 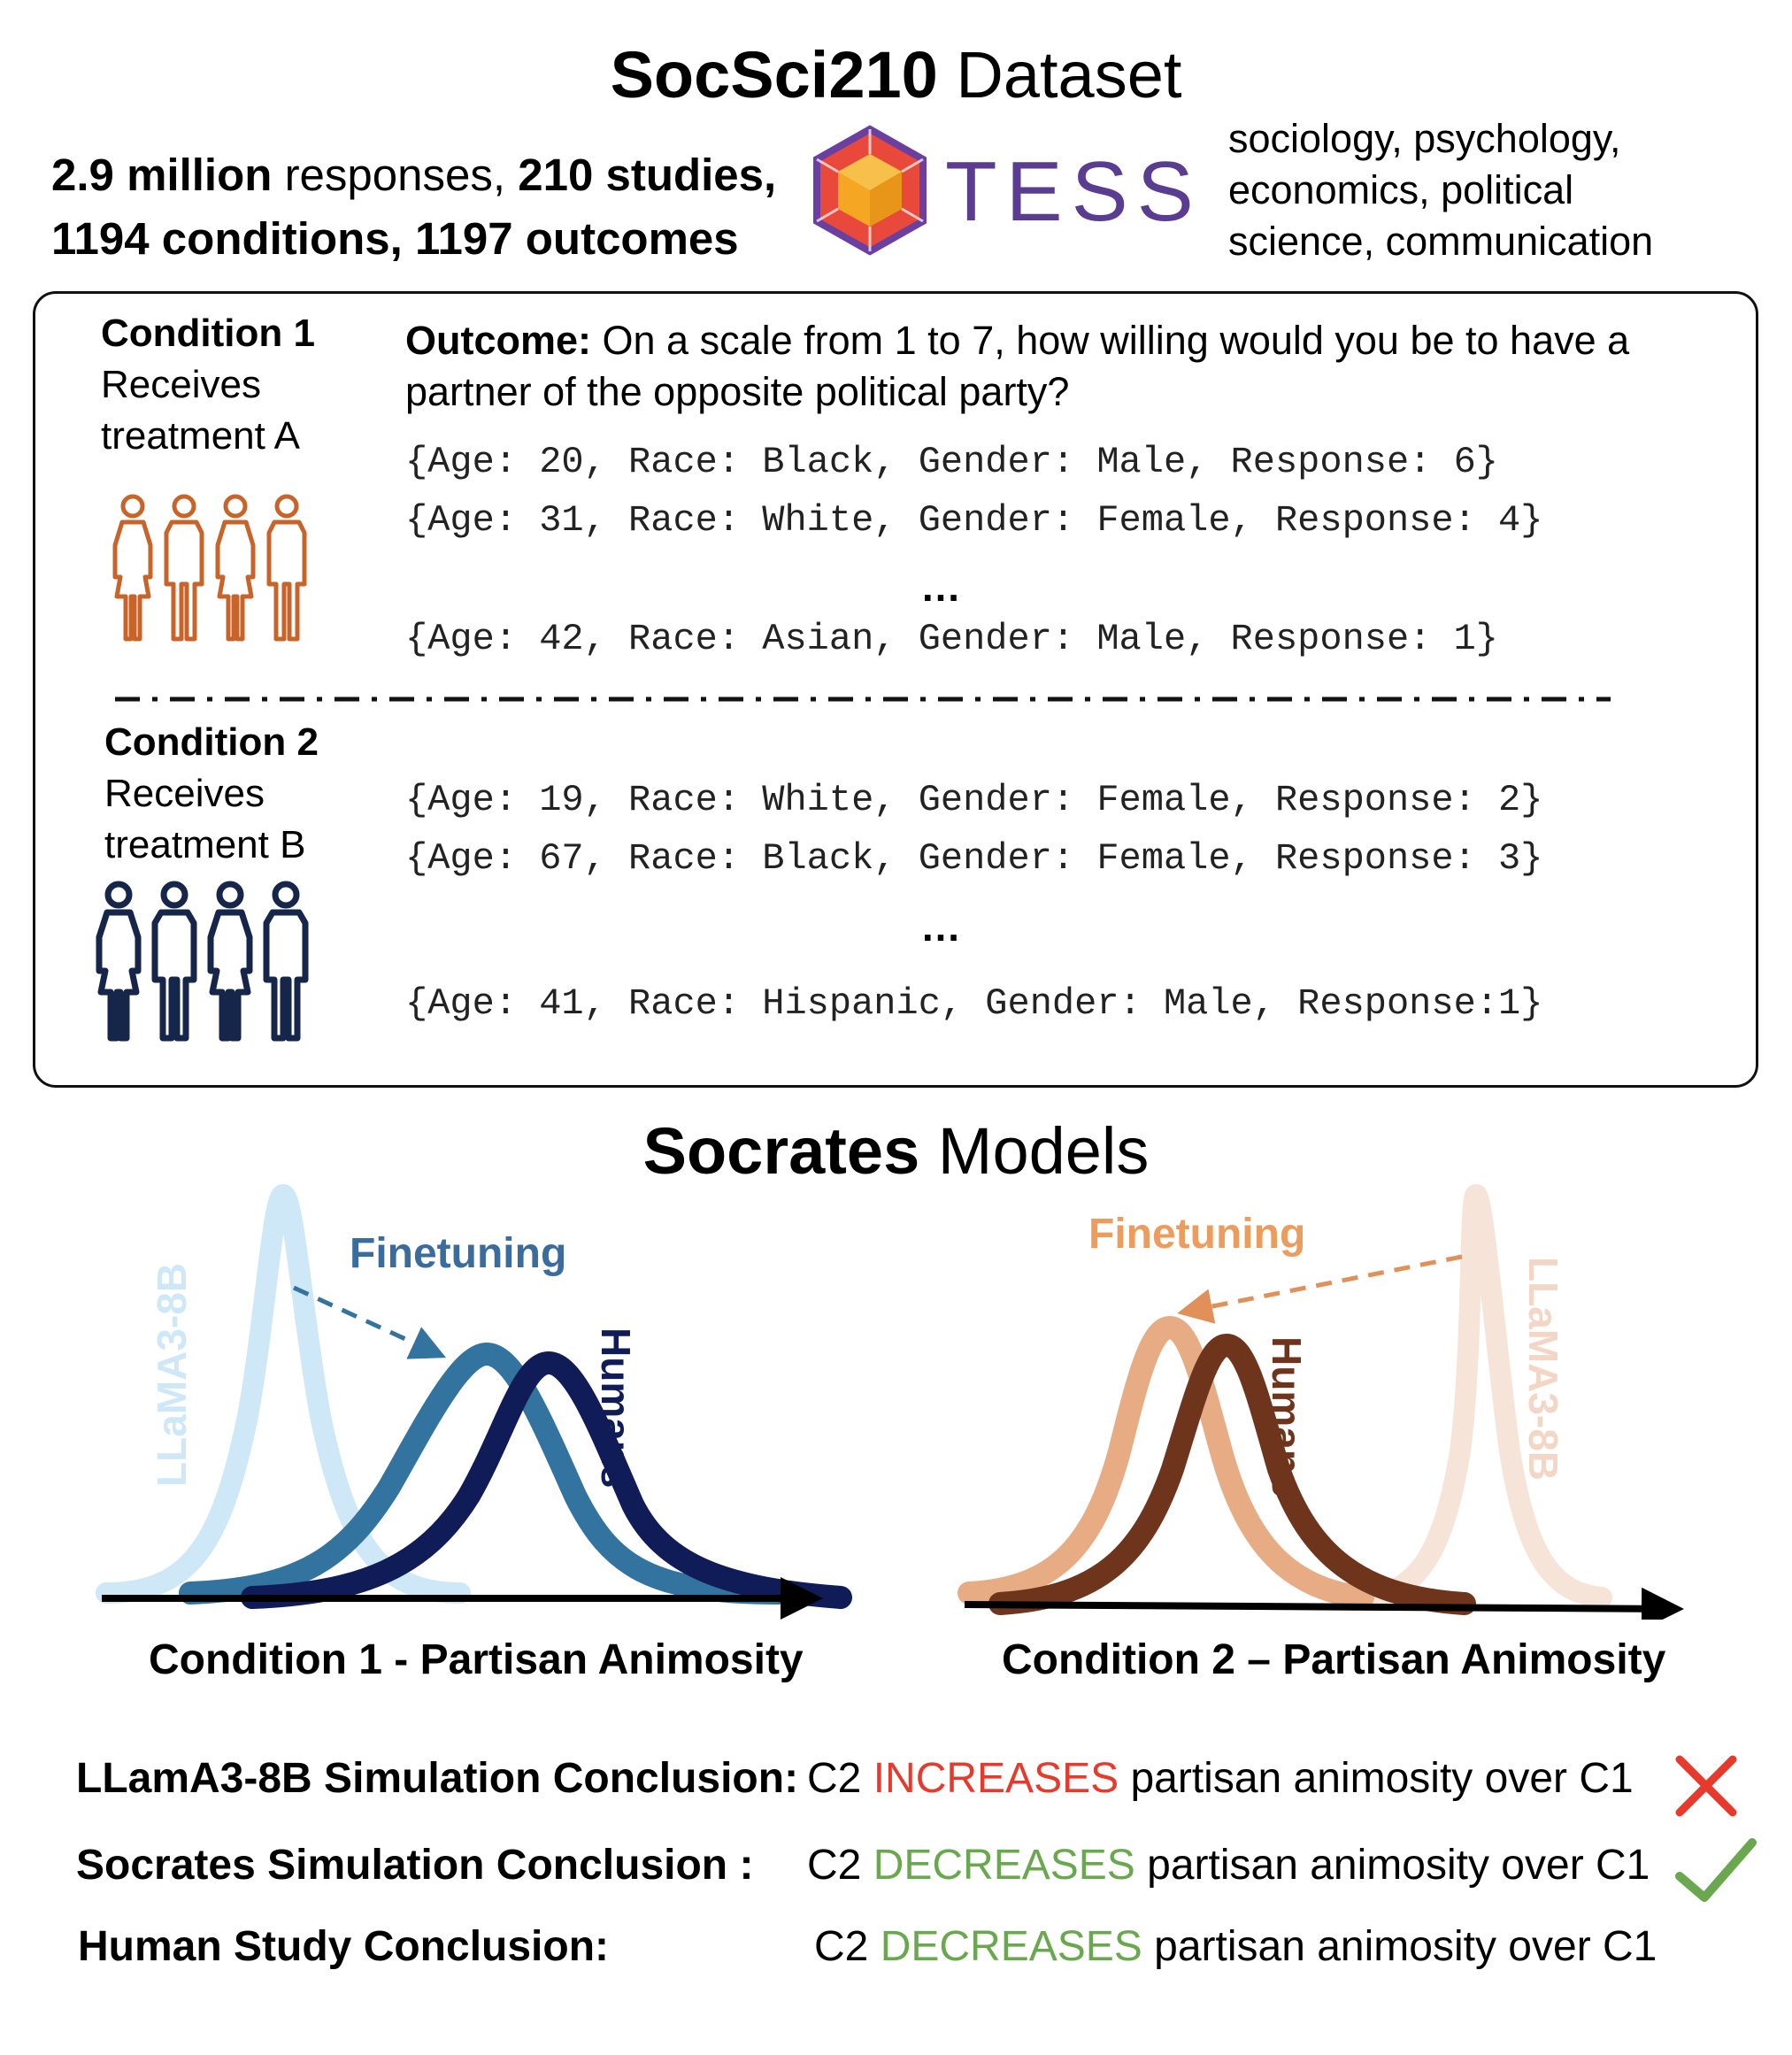 I want to click on condition-separator, so click(x=863, y=699).